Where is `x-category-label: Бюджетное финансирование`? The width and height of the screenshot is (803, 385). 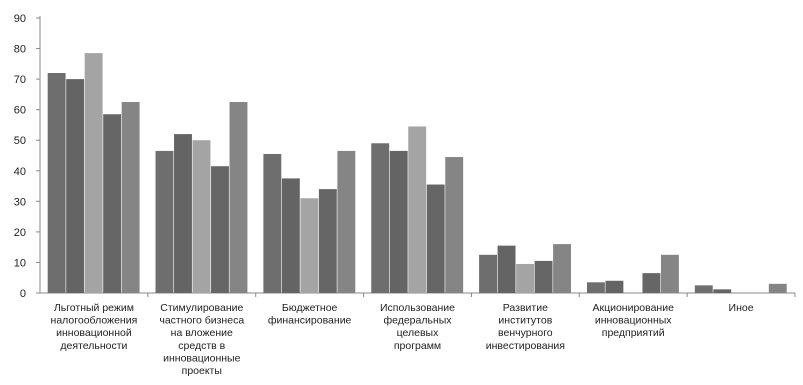 x-category-label: Бюджетное финансирование is located at coordinates (310, 314).